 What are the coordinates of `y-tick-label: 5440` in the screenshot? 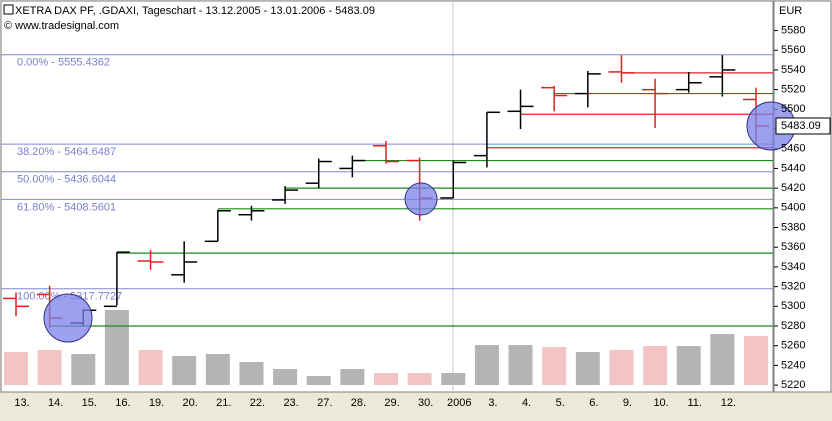 It's located at (793, 168).